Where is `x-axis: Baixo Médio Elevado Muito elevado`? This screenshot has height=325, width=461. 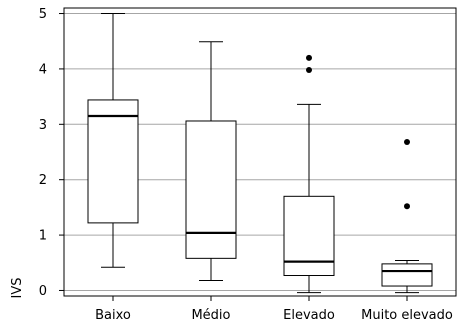 x-axis: Baixo Médio Elevado Muito elevado is located at coordinates (274, 309).